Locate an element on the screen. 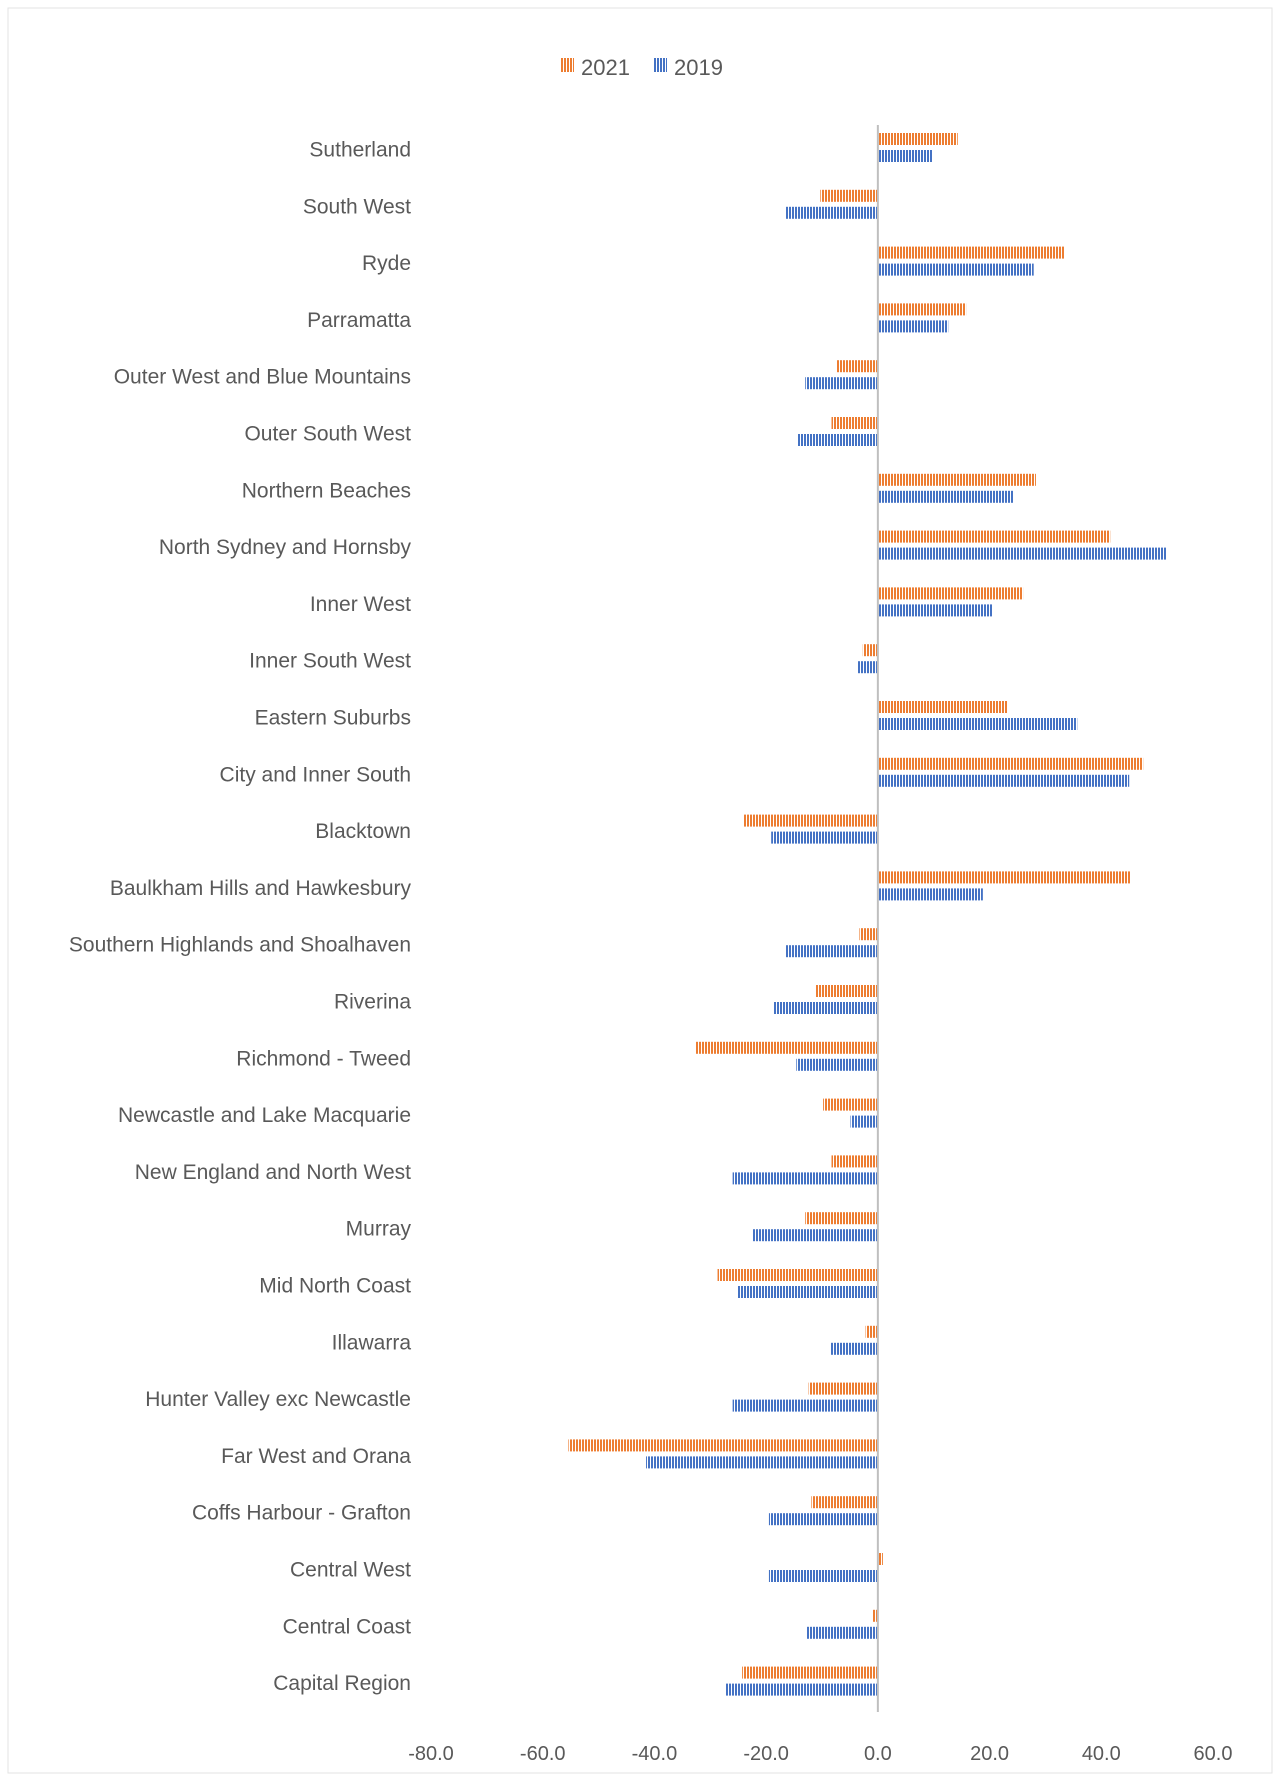  x-tick-label: 0.0 is located at coordinates (878, 1754).